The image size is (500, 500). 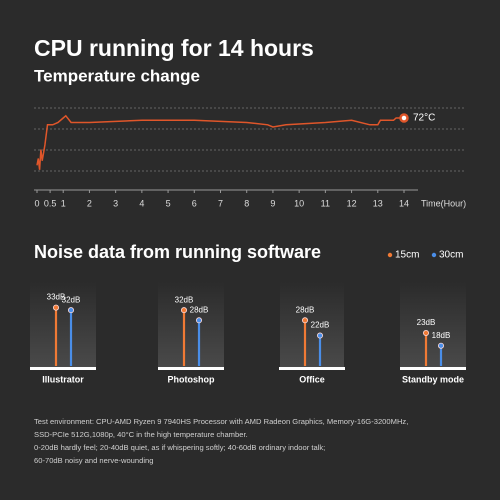 What do you see at coordinates (320, 325) in the screenshot?
I see `value-label: 22dB` at bounding box center [320, 325].